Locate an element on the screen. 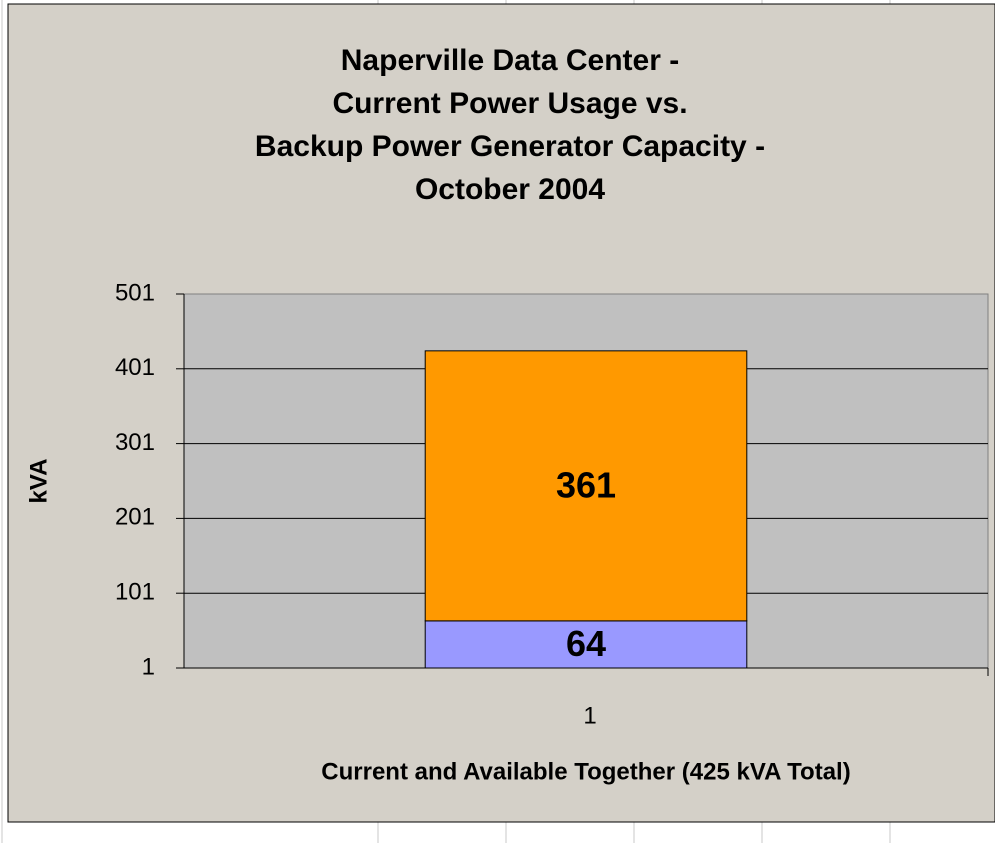 The height and width of the screenshot is (843, 995). y-tick-label: 101 is located at coordinates (135, 592).